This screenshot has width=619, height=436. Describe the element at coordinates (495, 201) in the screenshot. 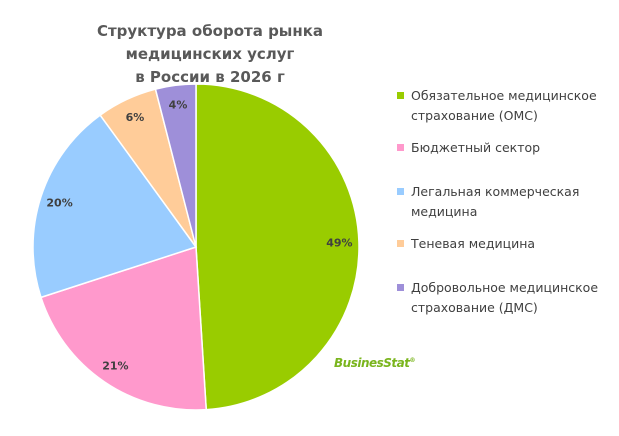

I see `legend-label: Легальная коммерческая медицина` at that location.